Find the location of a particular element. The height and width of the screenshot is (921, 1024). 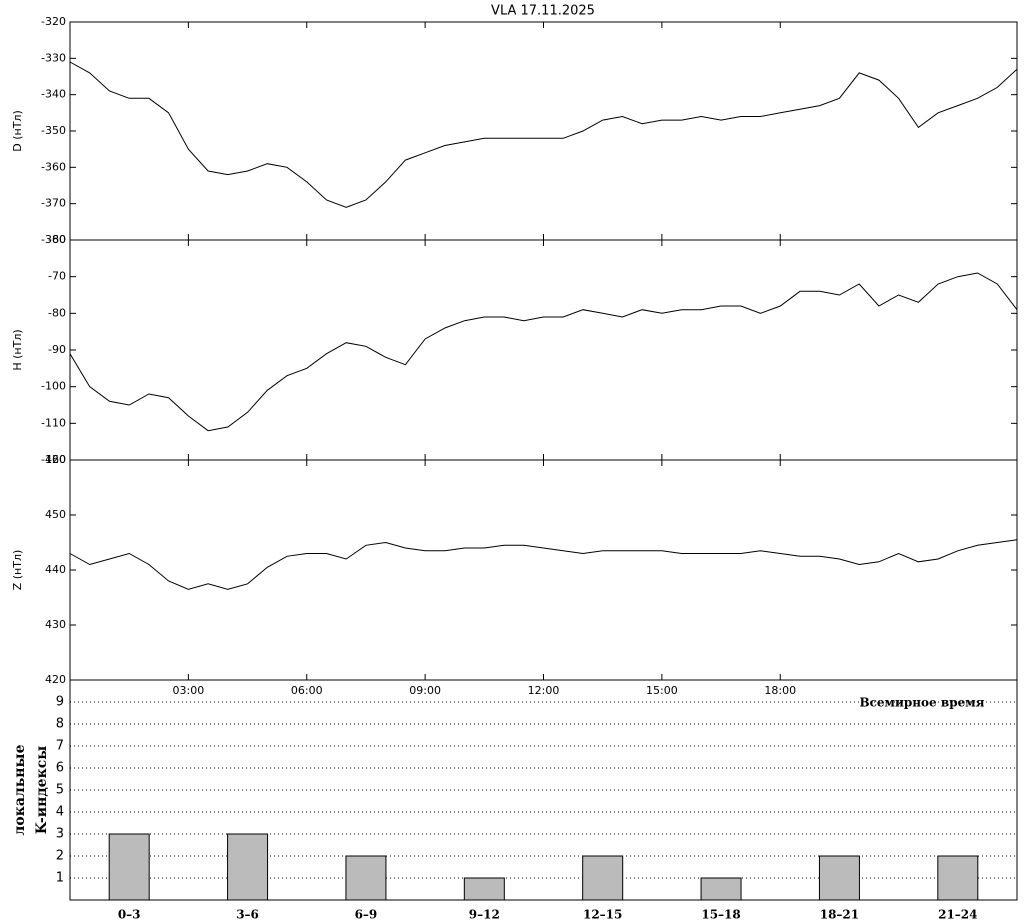

y-tick-label: 9 is located at coordinates (60, 702).